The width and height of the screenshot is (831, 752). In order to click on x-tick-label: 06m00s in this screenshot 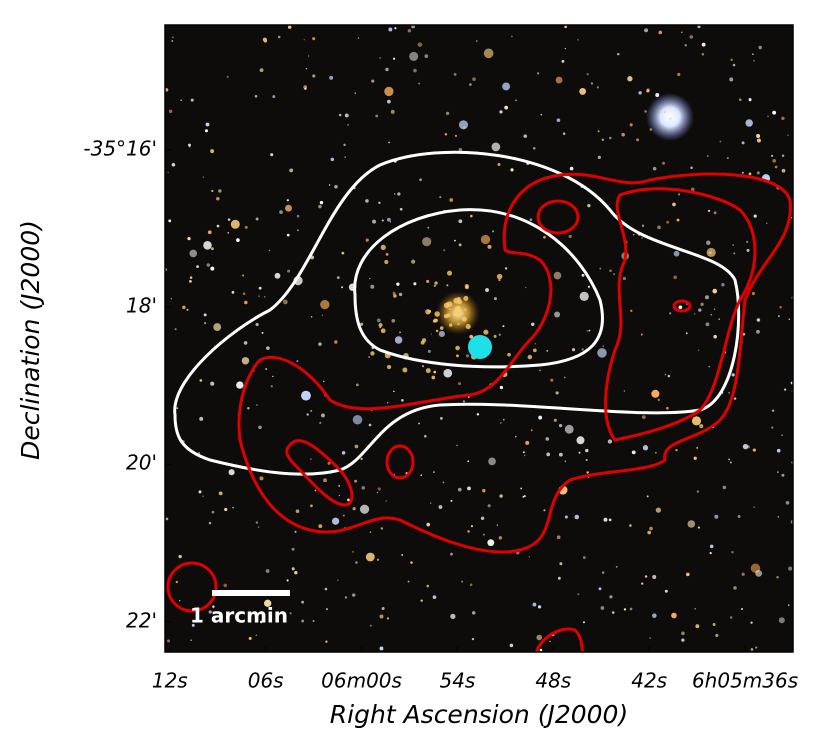, I will do `click(361, 681)`.